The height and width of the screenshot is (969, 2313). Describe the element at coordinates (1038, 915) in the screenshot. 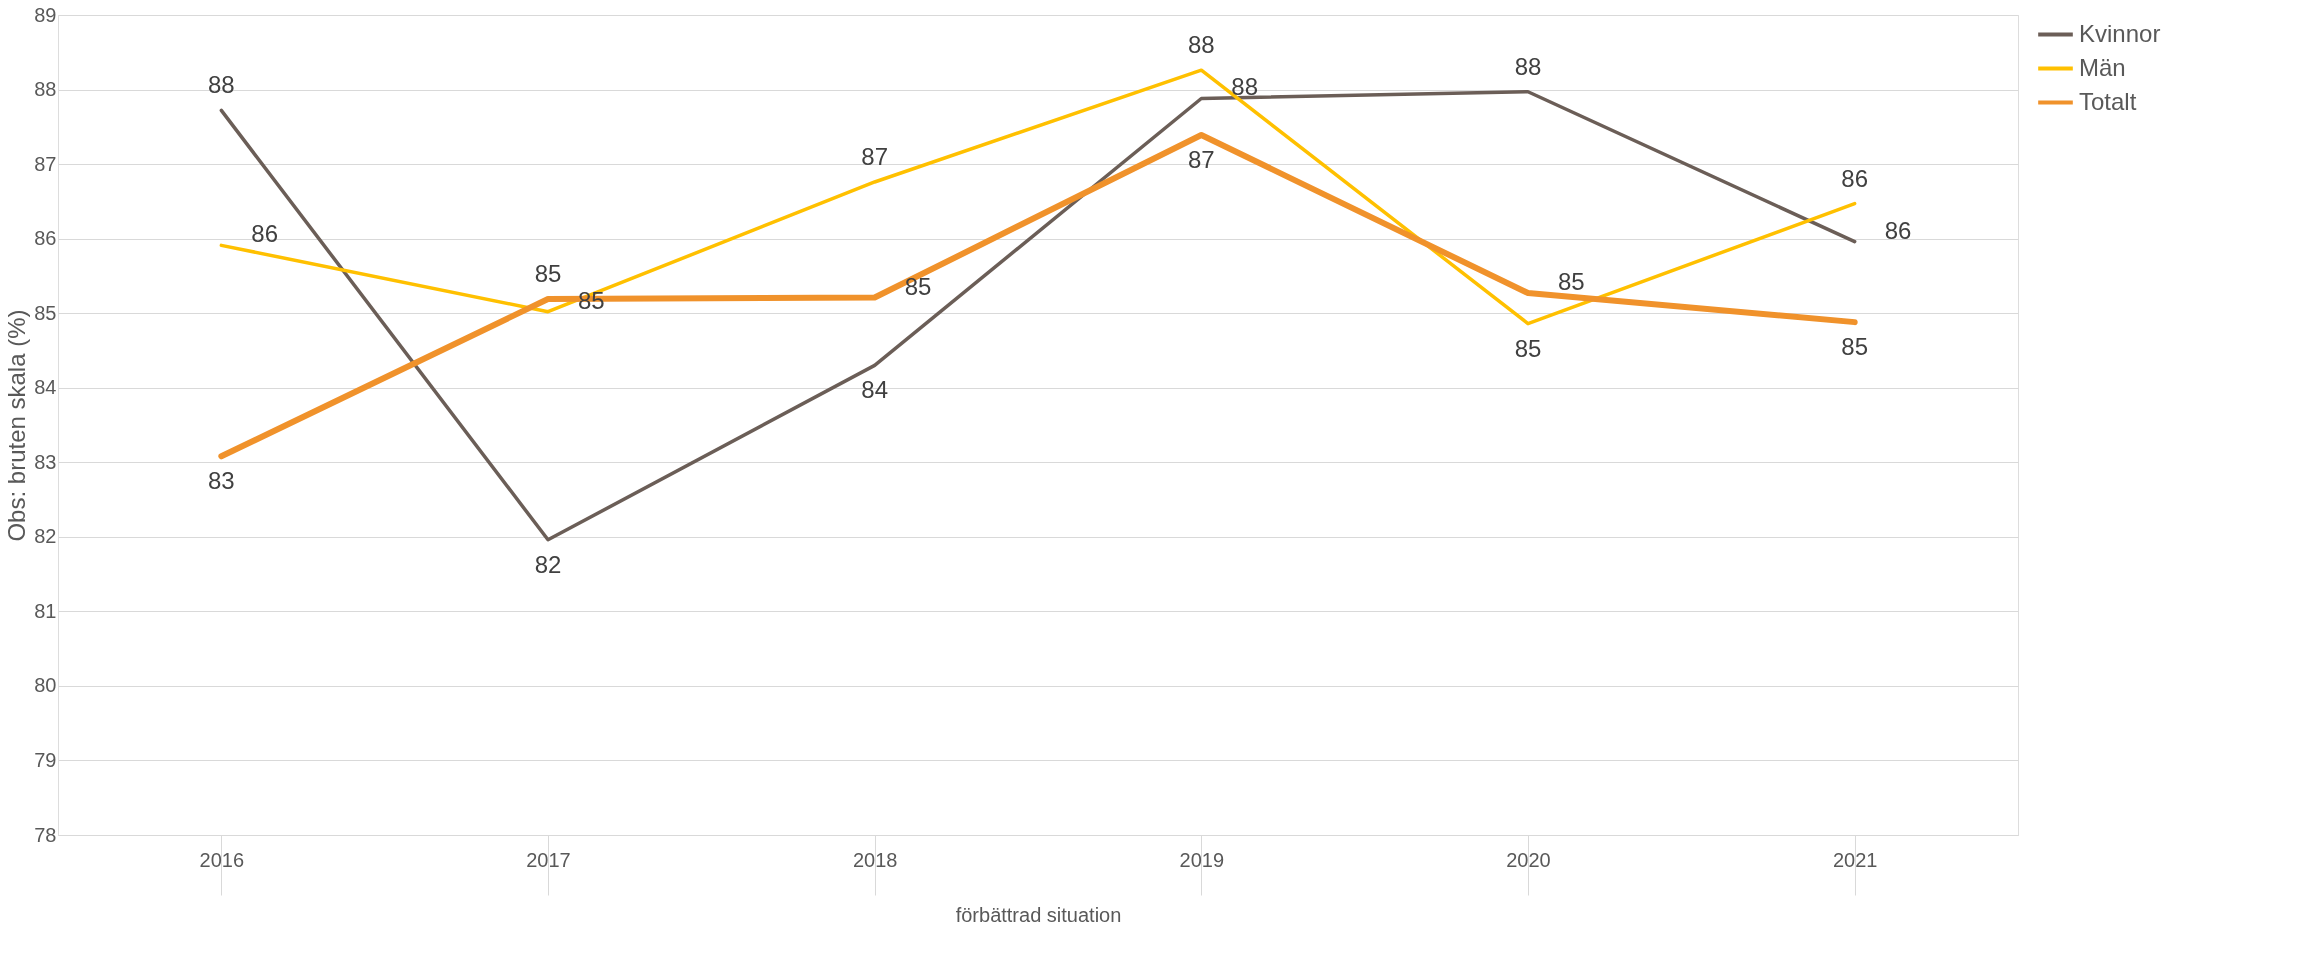

I see `x-axis-title: förbättrad situation` at that location.